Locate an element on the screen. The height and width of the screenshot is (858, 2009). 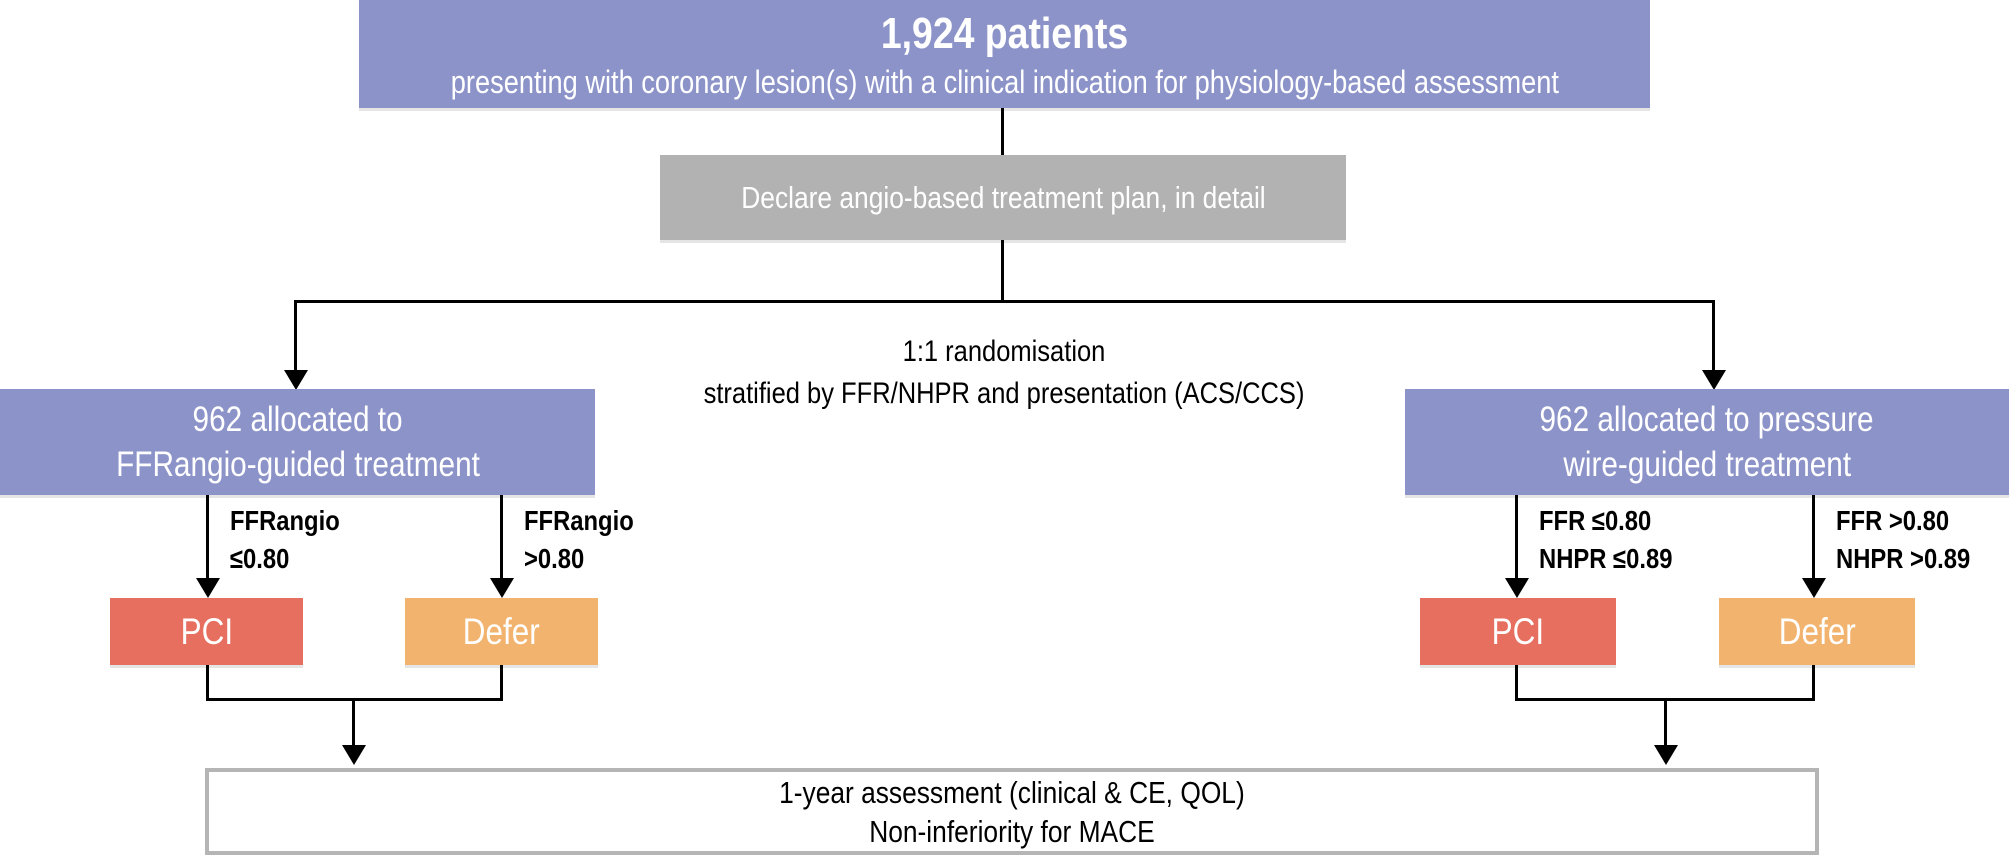
arrowhead-left-defer-icon is located at coordinates (502, 588).